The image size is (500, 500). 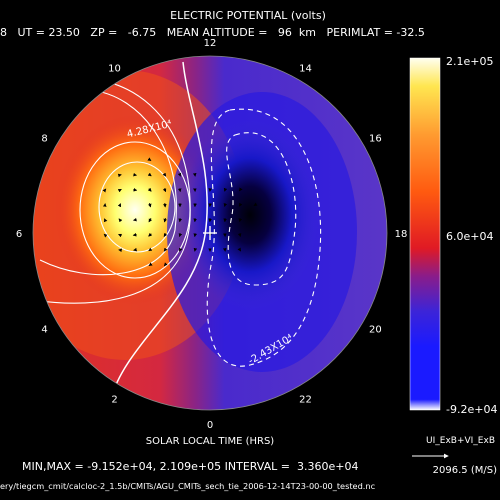 I want to click on local-time-tick-4: 4, so click(x=44, y=330).